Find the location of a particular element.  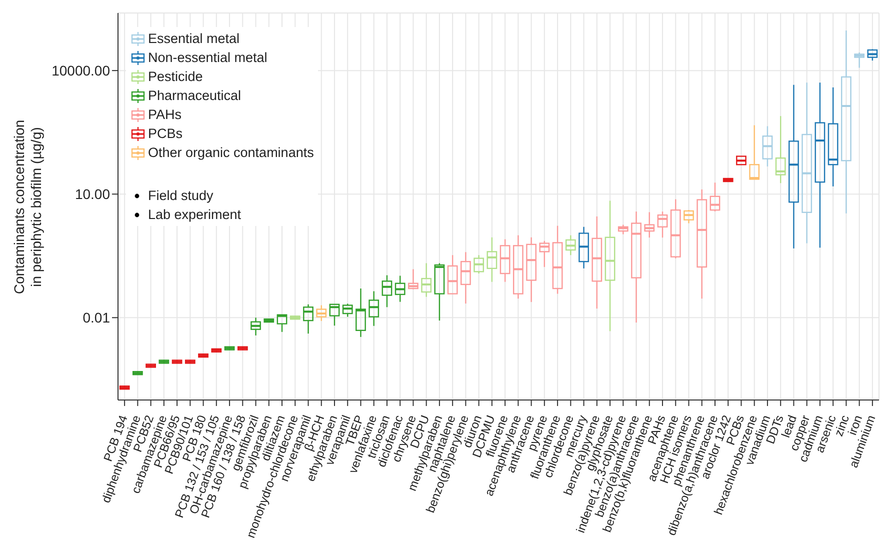

legend-label: PCBs is located at coordinates (165, 133).